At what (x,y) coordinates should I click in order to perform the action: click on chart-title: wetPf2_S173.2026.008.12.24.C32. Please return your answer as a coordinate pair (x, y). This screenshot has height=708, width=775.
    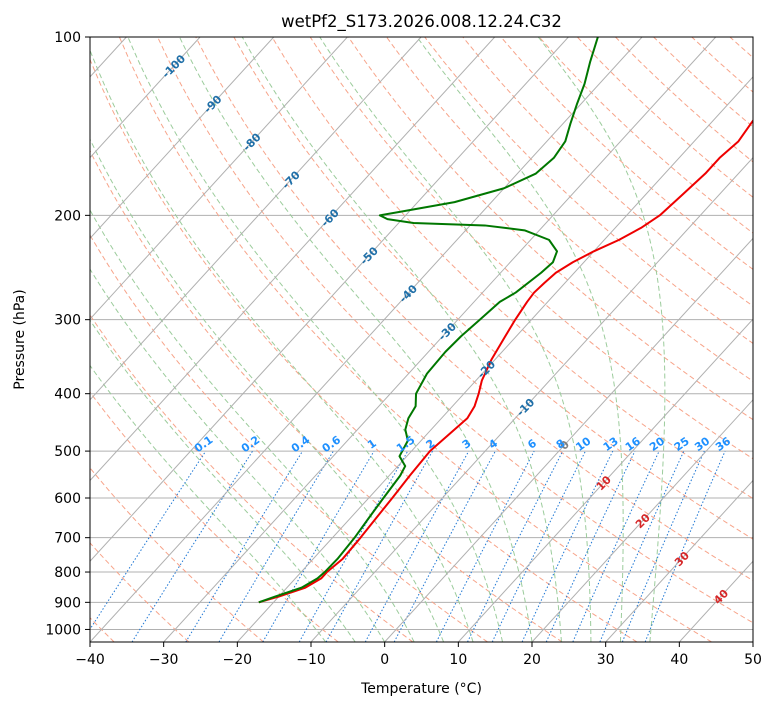
    Looking at the image, I should click on (421, 22).